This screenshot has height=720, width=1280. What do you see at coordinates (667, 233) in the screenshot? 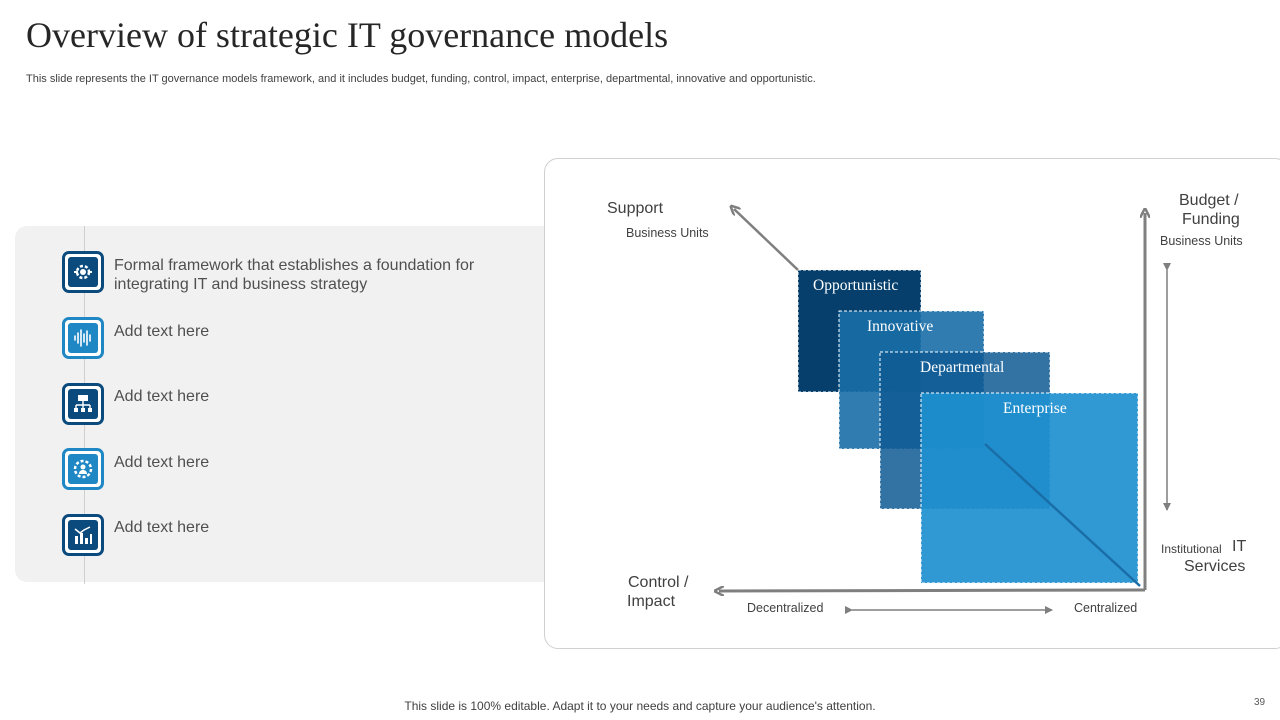
I see `support-business-units: Business Units` at bounding box center [667, 233].